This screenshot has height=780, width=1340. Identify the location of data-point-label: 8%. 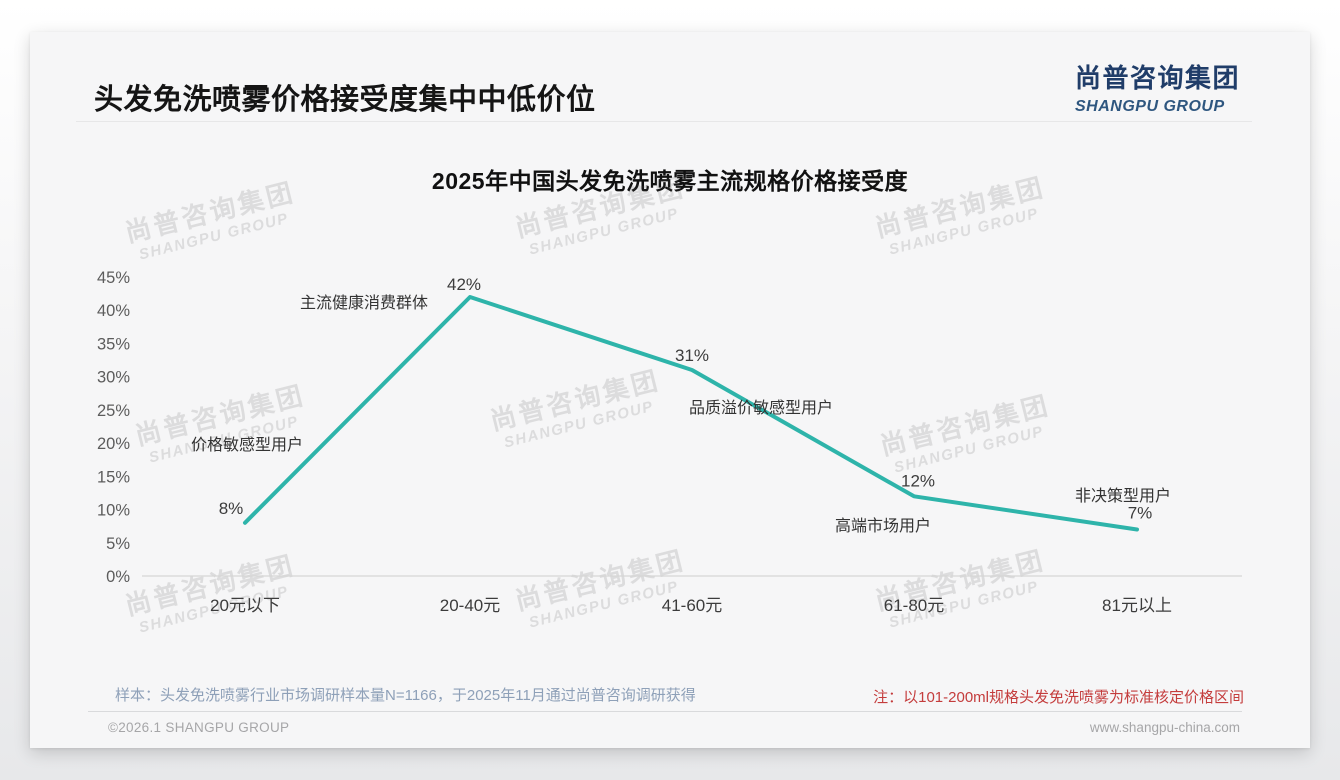
(231, 508).